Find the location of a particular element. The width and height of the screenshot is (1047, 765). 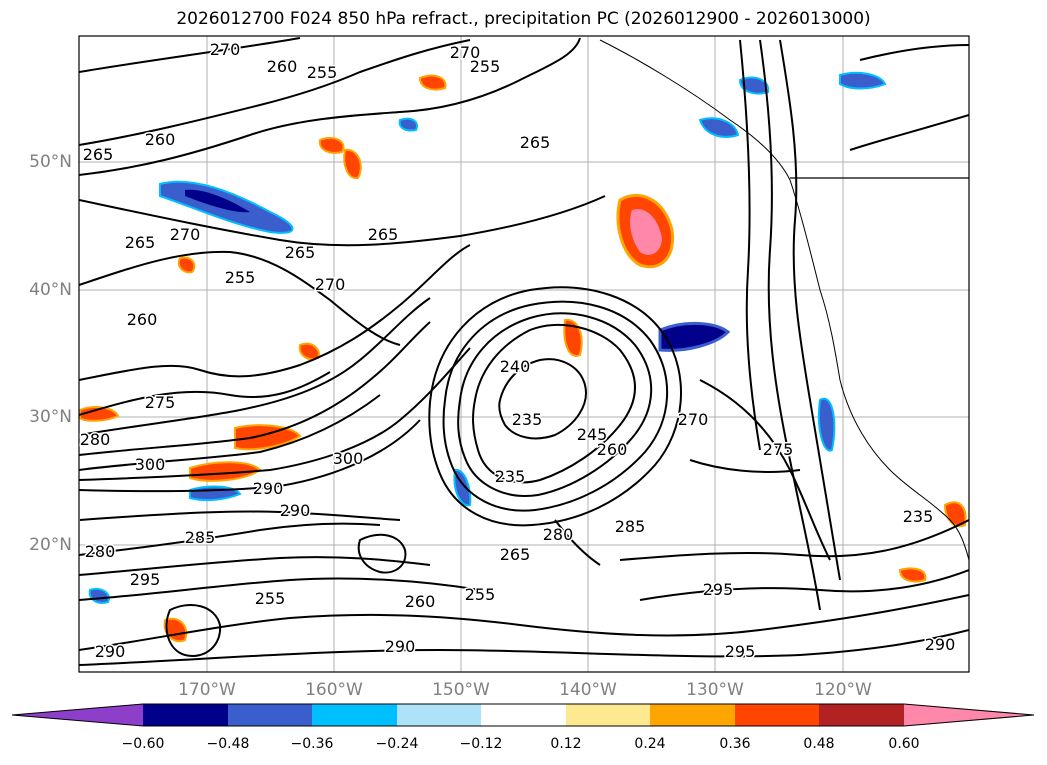

colorbar-tick: 0.36 is located at coordinates (735, 744).